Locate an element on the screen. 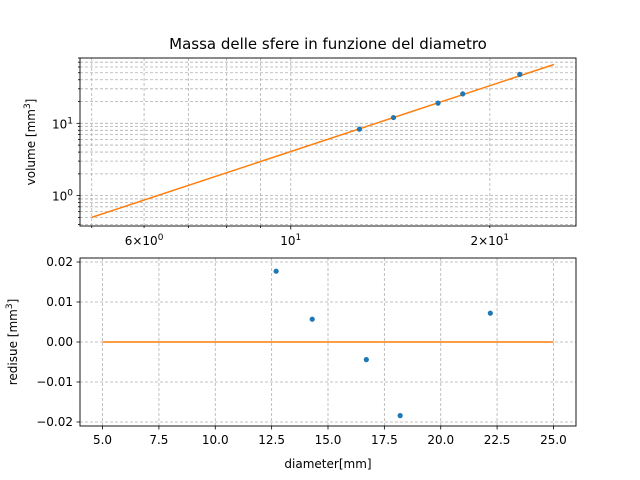  x-tick-label: 2×101 is located at coordinates (489, 240).